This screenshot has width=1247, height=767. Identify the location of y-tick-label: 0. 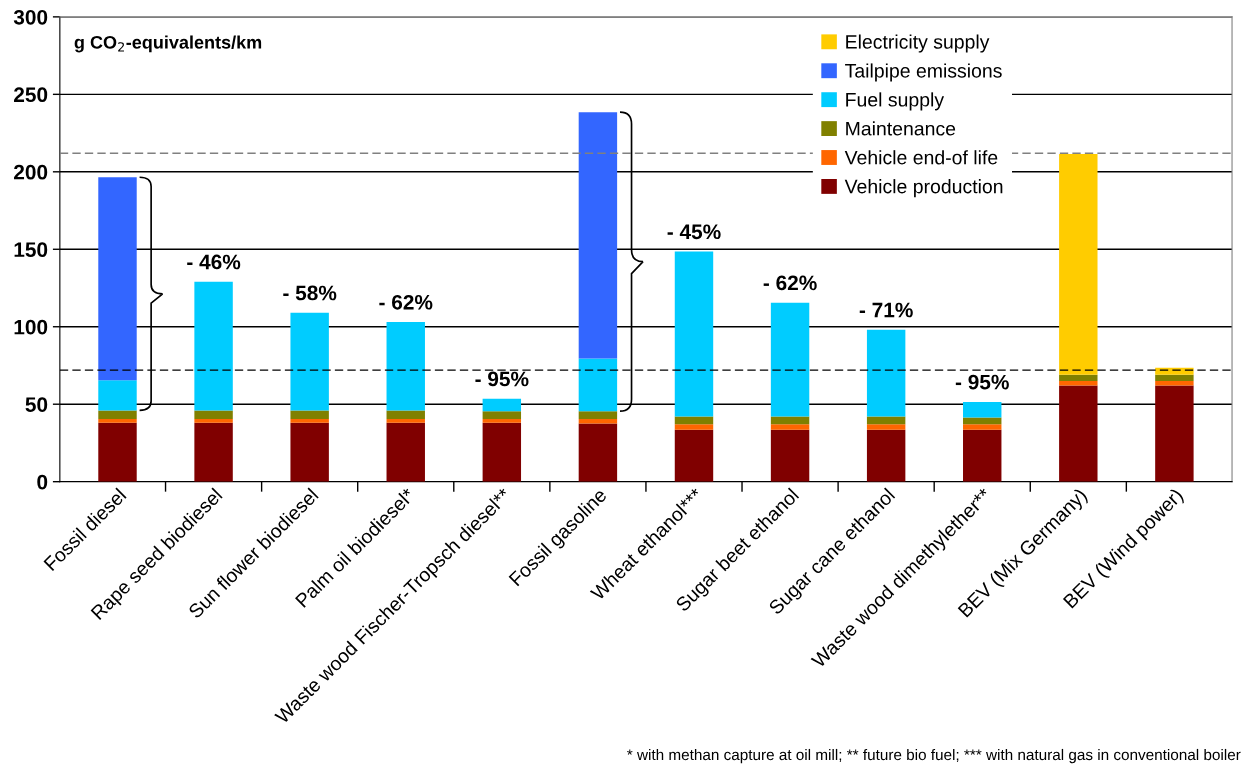
(42, 482).